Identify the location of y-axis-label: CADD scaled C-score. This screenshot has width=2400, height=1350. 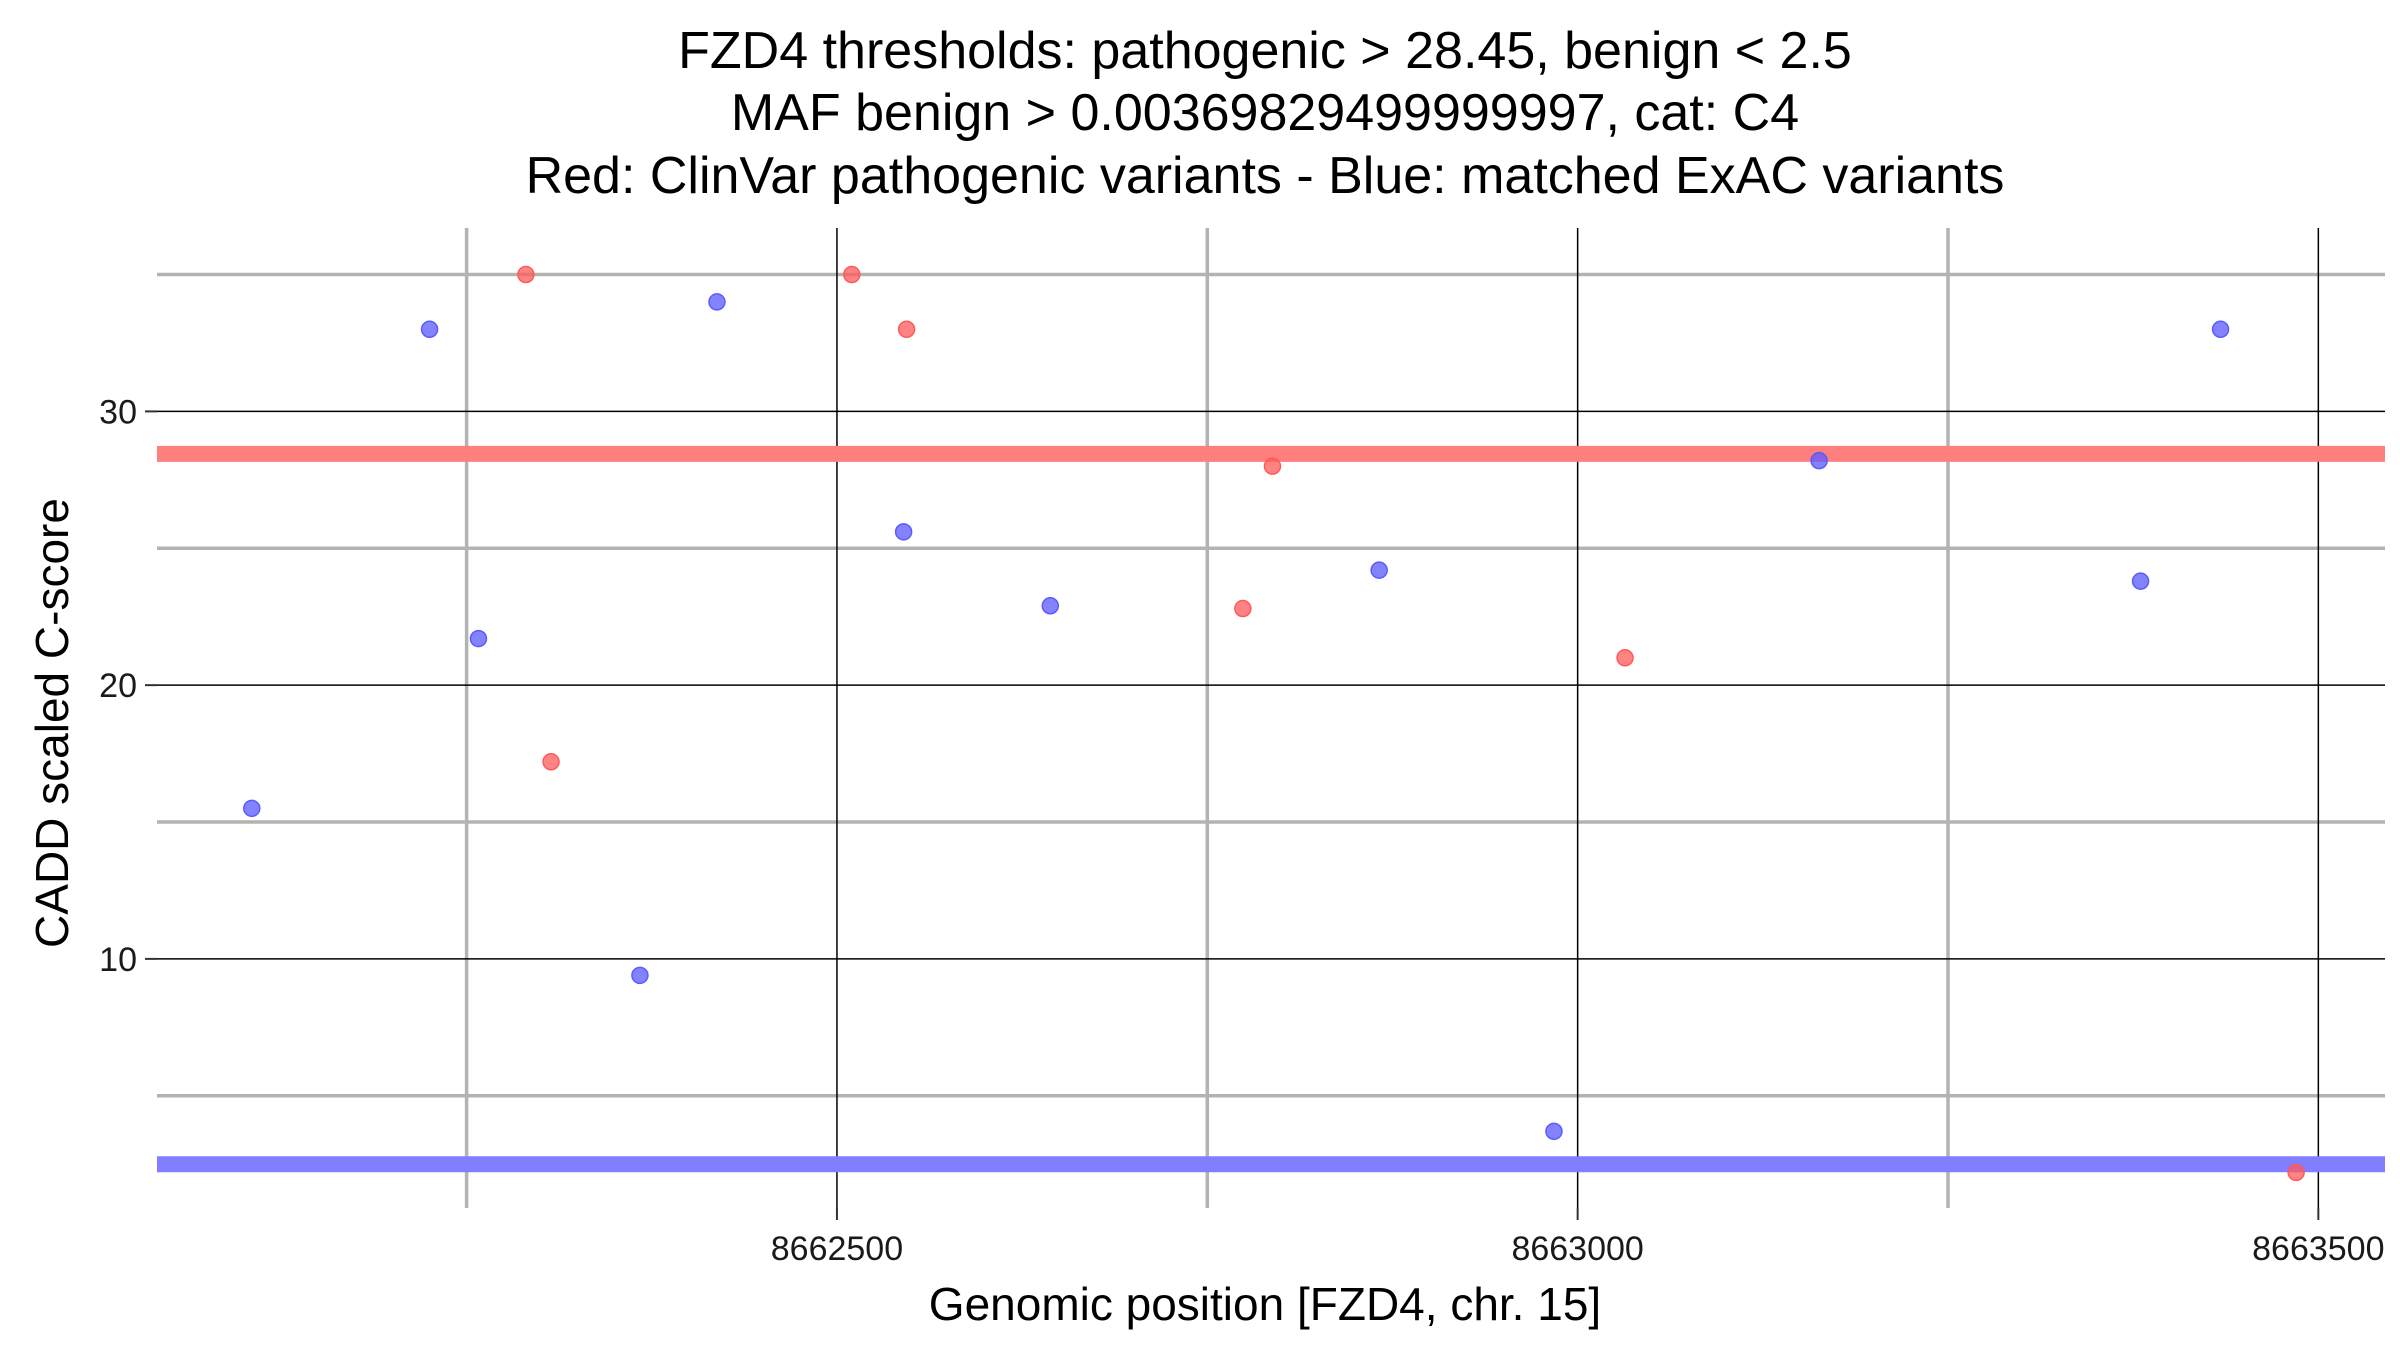
(52, 723).